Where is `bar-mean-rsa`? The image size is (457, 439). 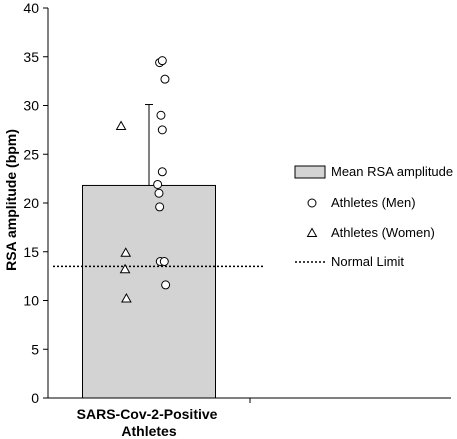 bar-mean-rsa is located at coordinates (149, 291).